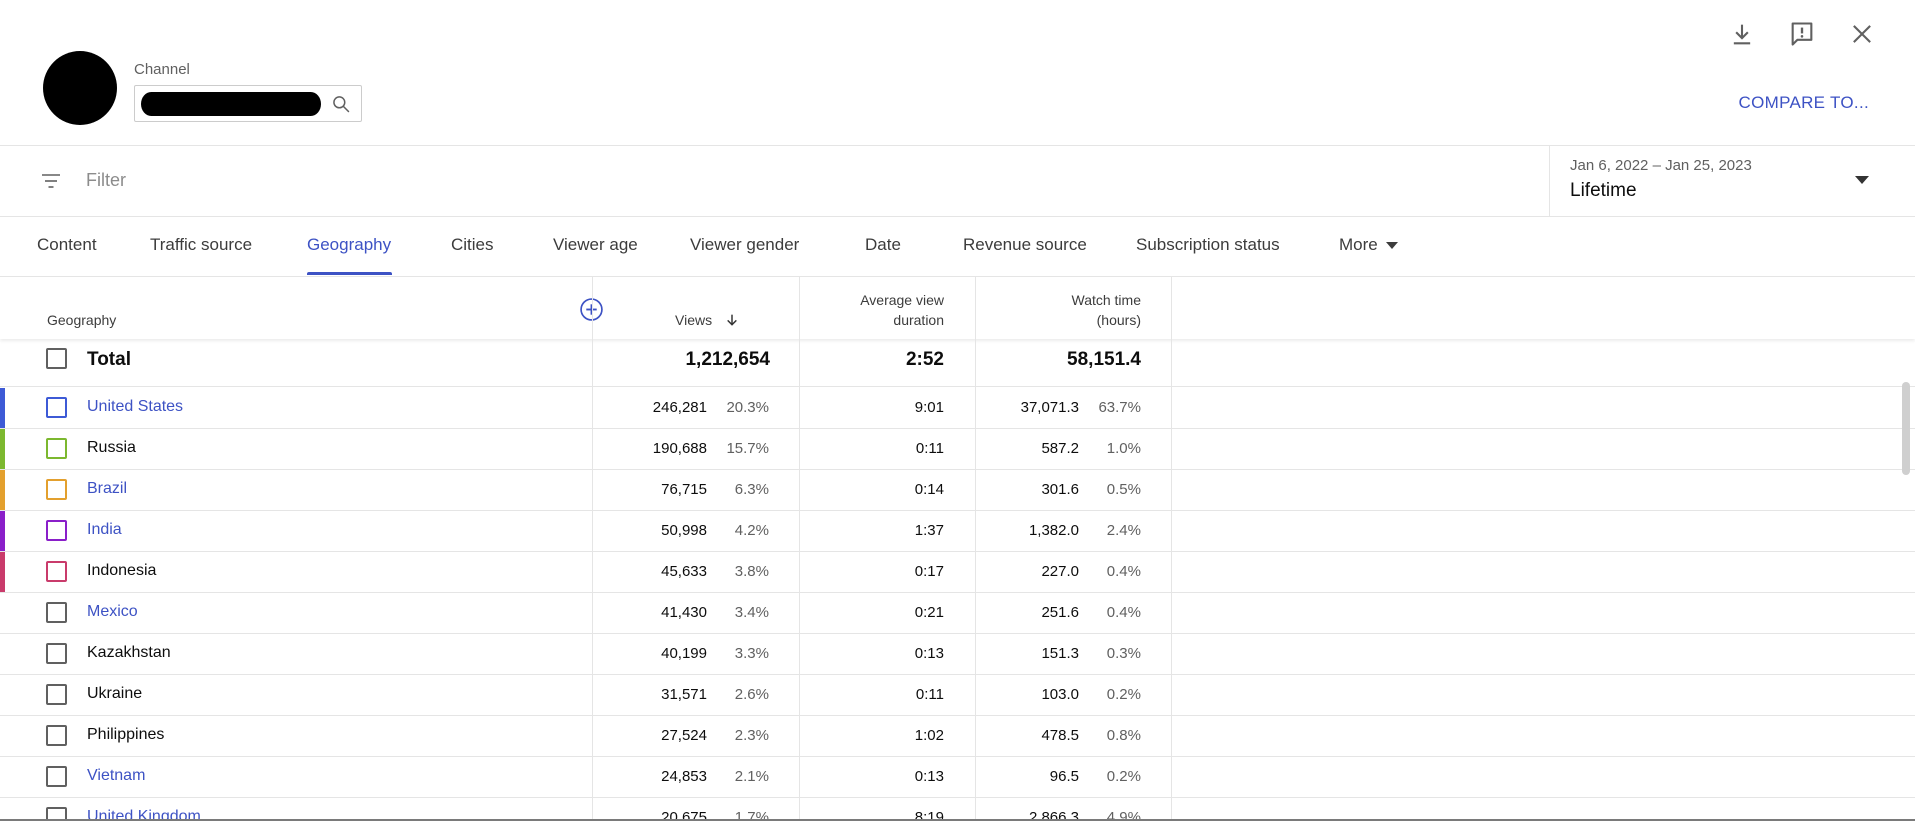  What do you see at coordinates (1123, 571) in the screenshot?
I see `watch-time-percent: 0.4%` at bounding box center [1123, 571].